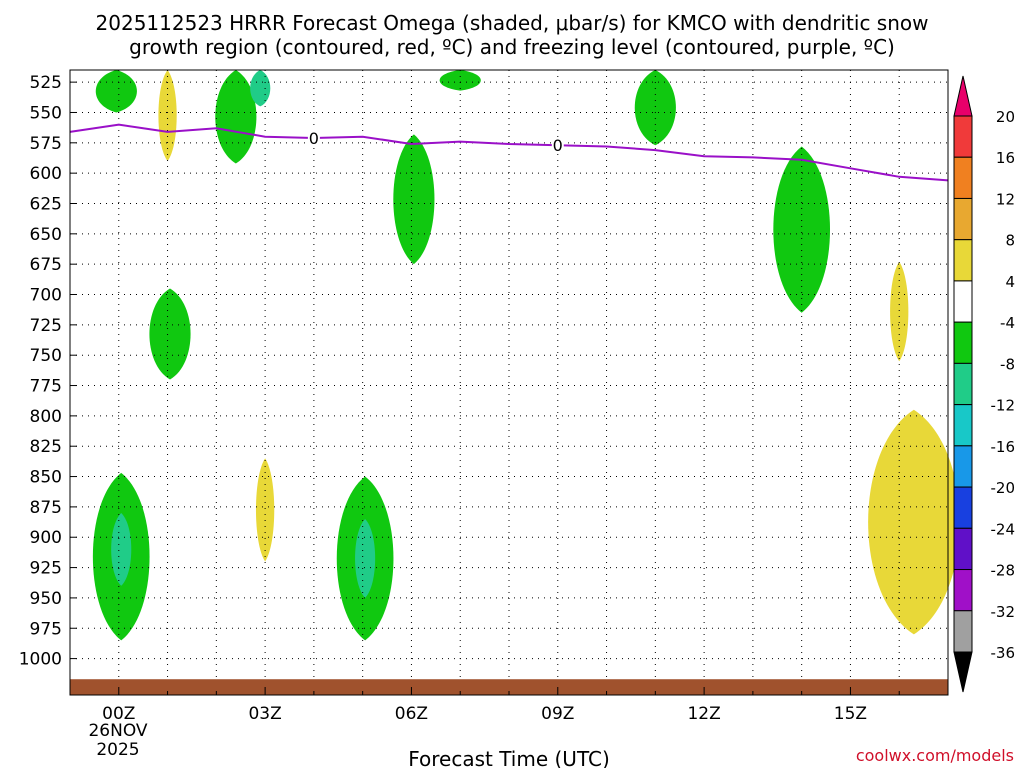  I want to click on x-tick-label-3: 03Z, so click(264, 714).